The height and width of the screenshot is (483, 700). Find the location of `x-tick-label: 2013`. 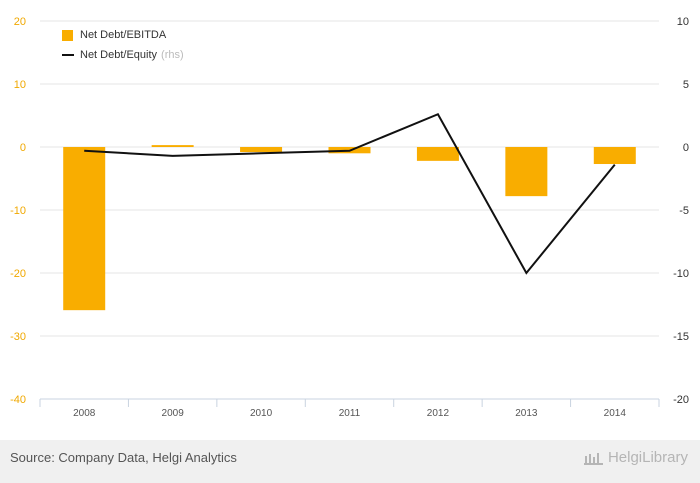

x-tick-label: 2013 is located at coordinates (526, 413).